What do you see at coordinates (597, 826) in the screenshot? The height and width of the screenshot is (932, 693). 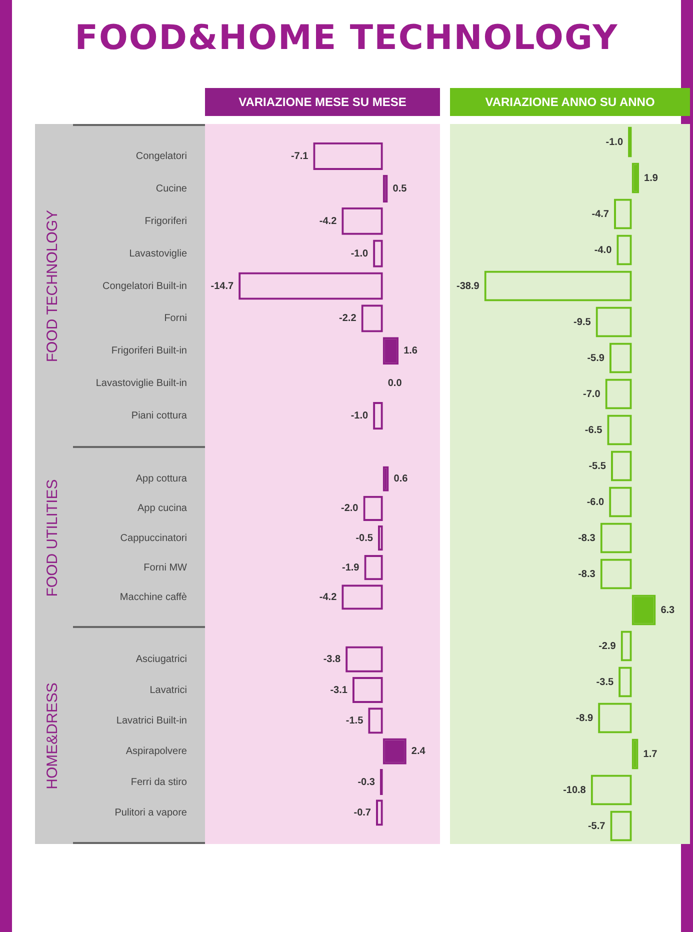 I see `data-label: -5.7` at bounding box center [597, 826].